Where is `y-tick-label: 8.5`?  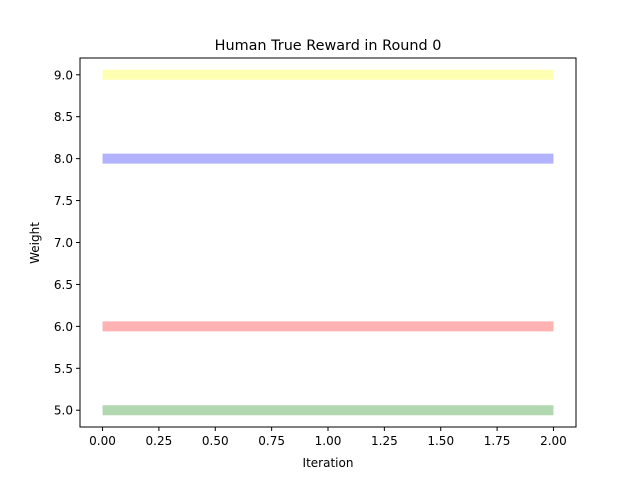 y-tick-label: 8.5 is located at coordinates (63, 117).